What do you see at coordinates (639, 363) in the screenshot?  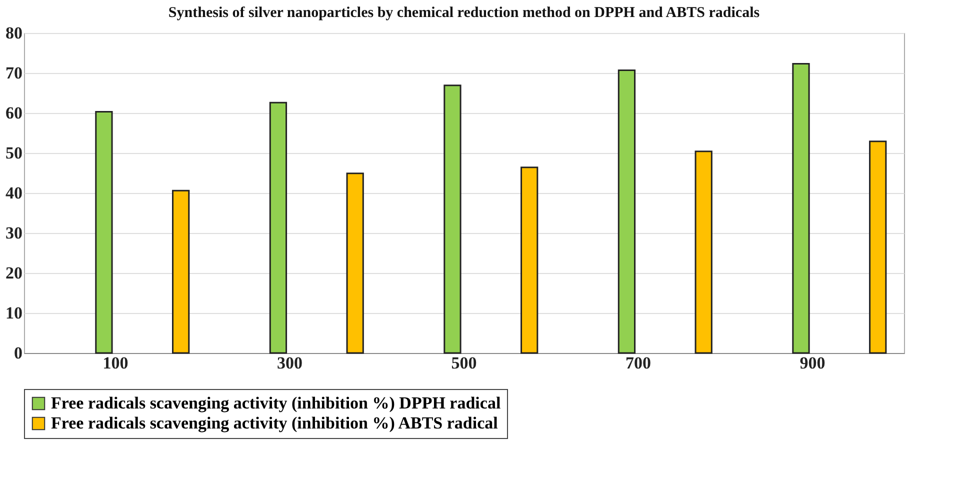 I see `x-tick-label: 700` at bounding box center [639, 363].